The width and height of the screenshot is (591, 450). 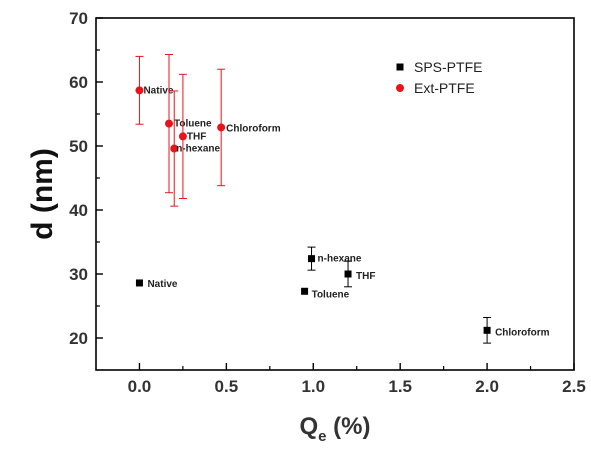 I want to click on y-tick-label: 60, so click(x=78, y=82).